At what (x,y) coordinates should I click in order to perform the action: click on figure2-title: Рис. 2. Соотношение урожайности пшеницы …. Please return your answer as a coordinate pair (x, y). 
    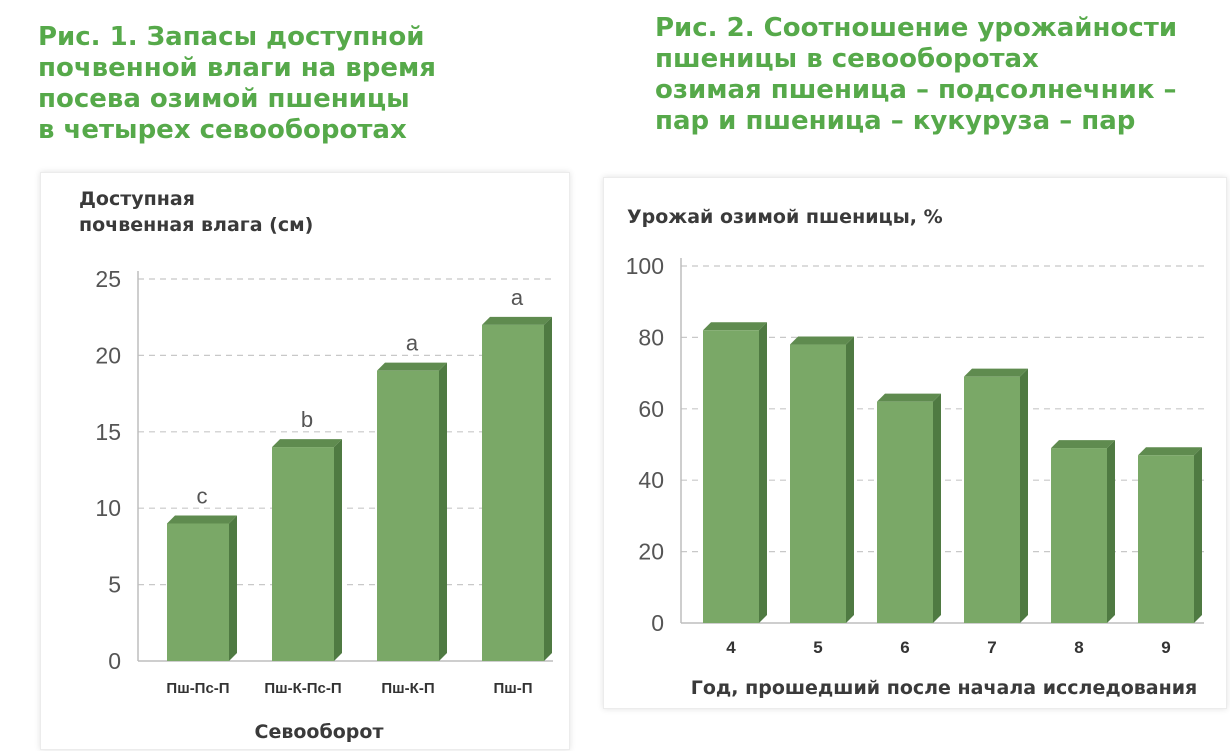
    Looking at the image, I should click on (916, 75).